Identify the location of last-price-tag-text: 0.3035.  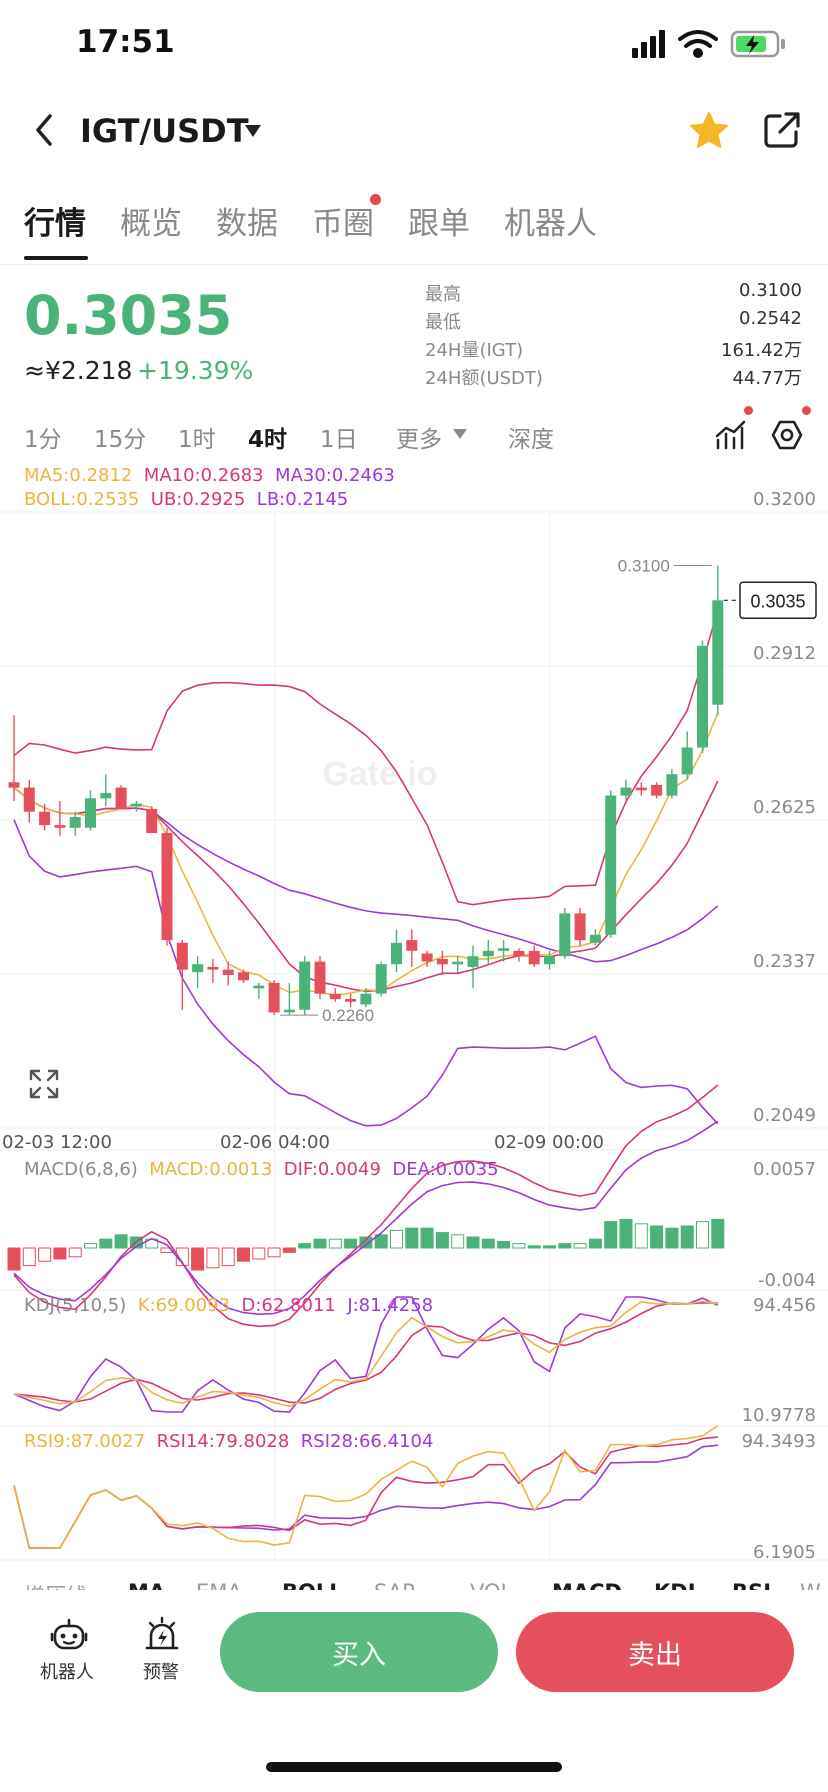
(777, 601).